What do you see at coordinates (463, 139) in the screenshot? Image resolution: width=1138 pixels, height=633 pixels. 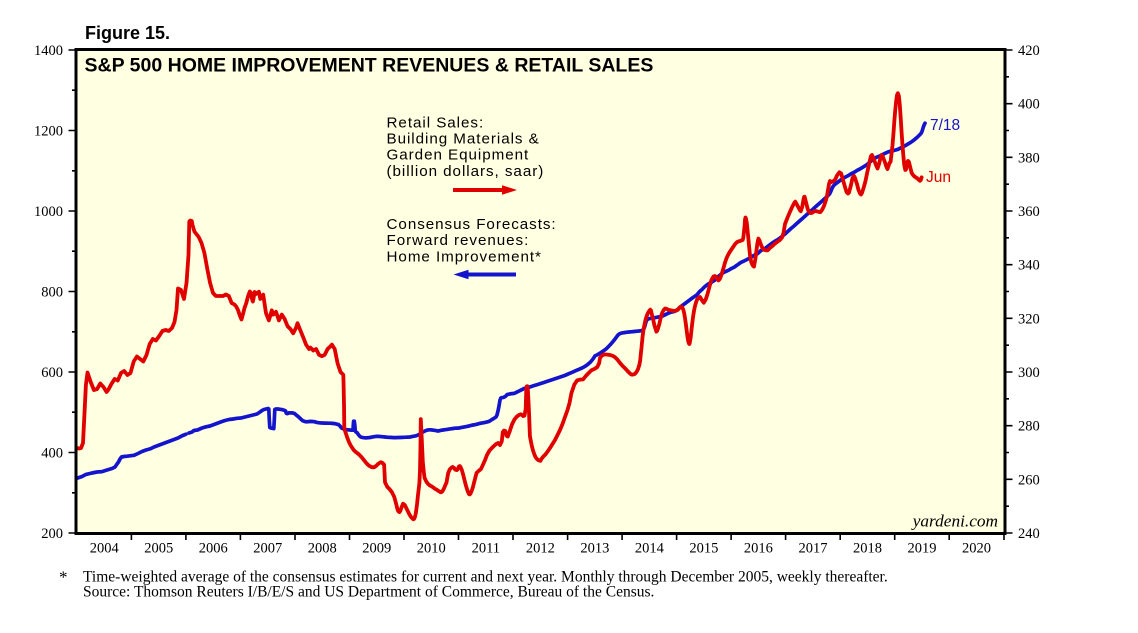 I see `svg-text: Building Materials &` at bounding box center [463, 139].